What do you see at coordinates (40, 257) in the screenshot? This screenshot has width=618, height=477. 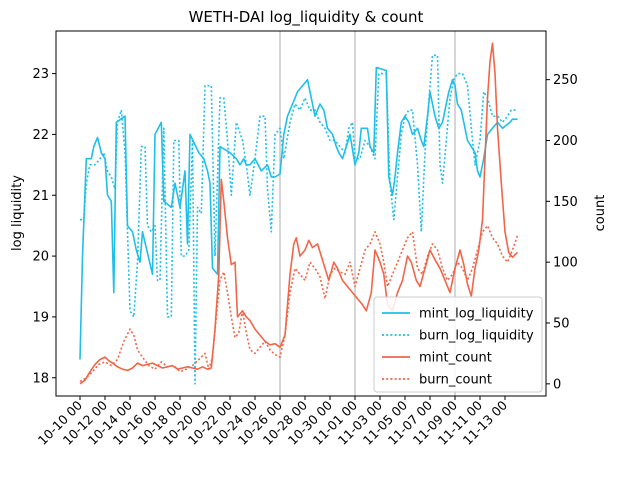 I see `left-tick-label: 20` at bounding box center [40, 257].